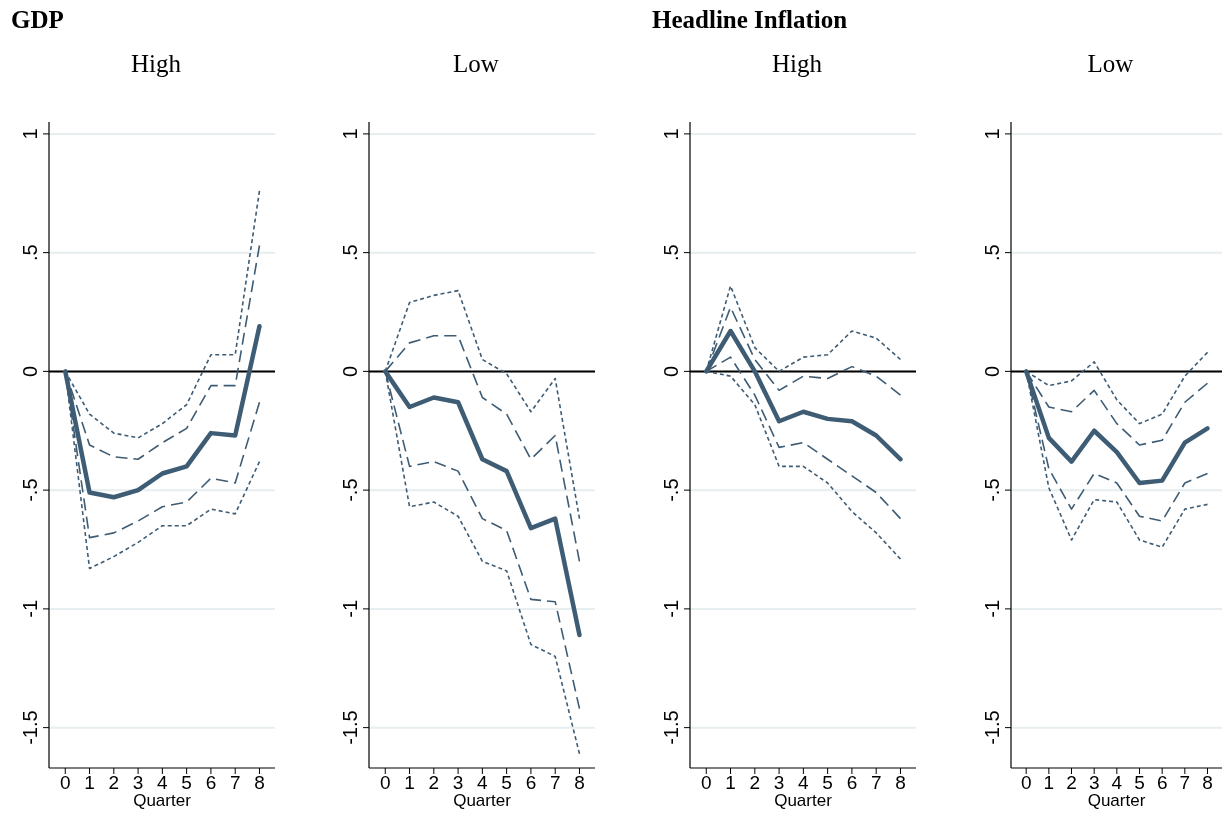  I want to click on chart-title: Headline Inflation, so click(750, 19).